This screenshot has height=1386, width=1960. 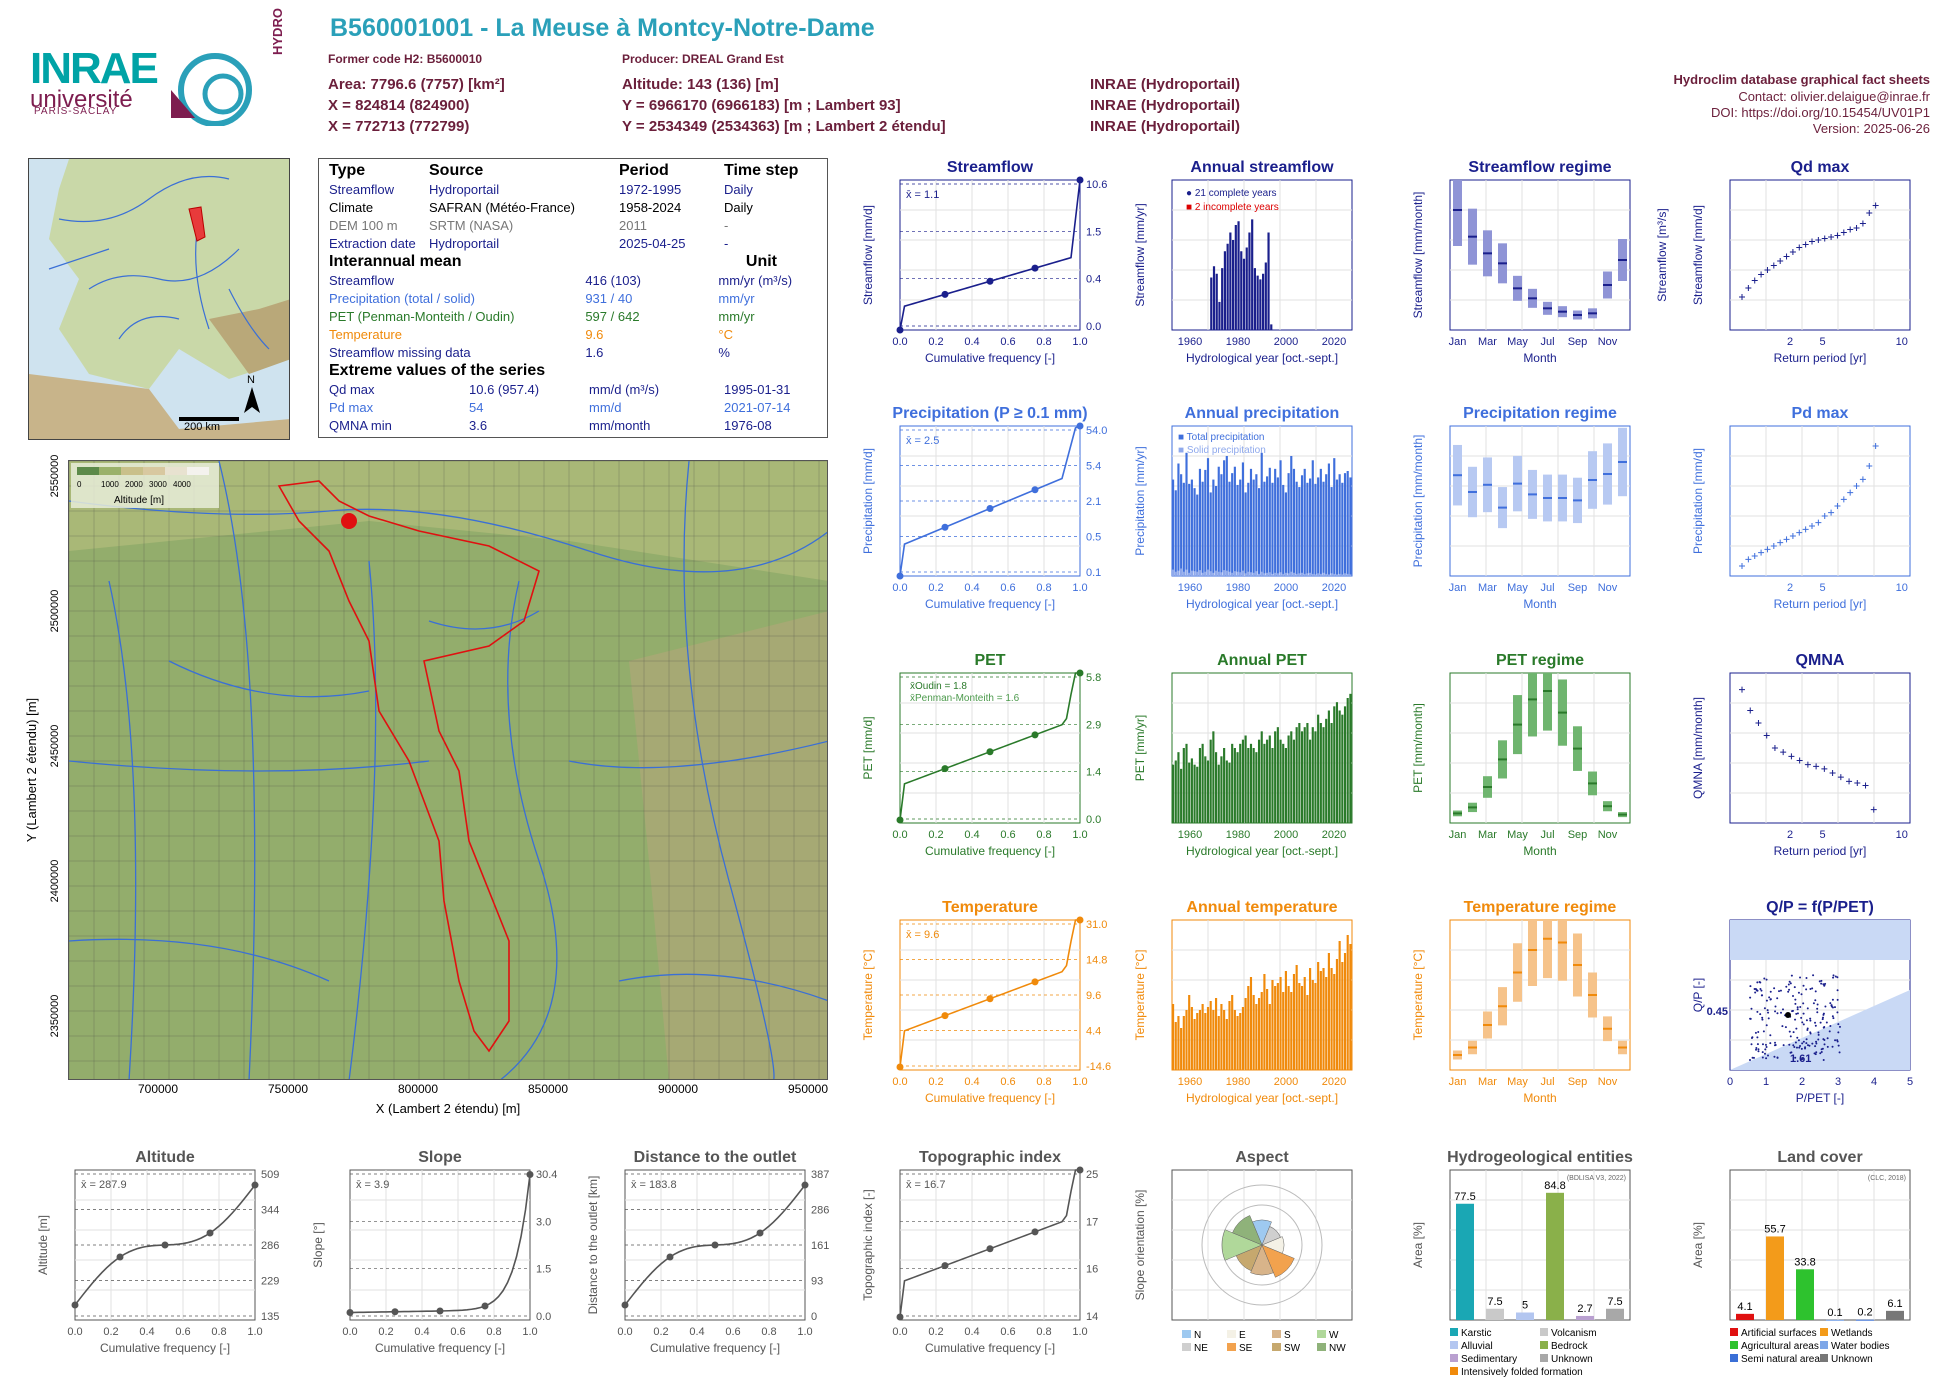 I want to click on plot-frame, so click(x=990, y=748).